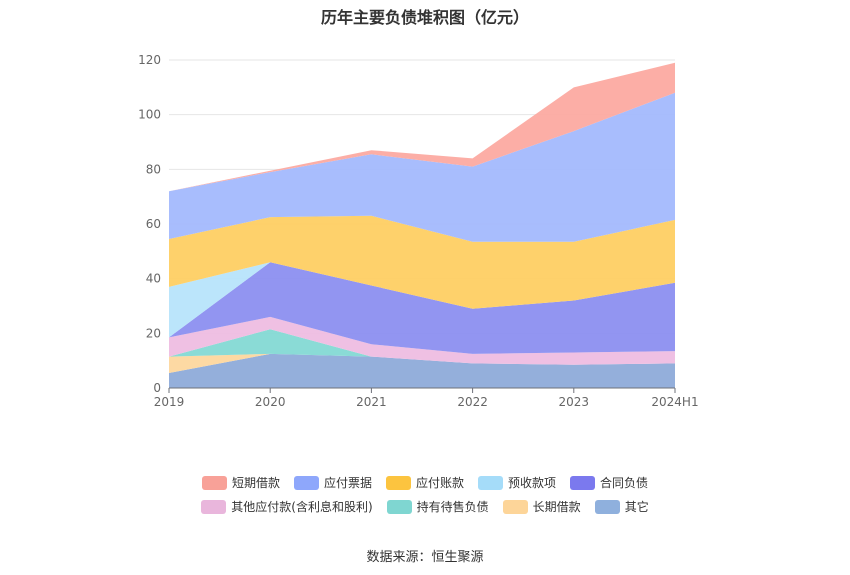 The height and width of the screenshot is (575, 850). Describe the element at coordinates (302, 507) in the screenshot. I see `legend-label: 其他应付款(含利息和股利)` at that location.